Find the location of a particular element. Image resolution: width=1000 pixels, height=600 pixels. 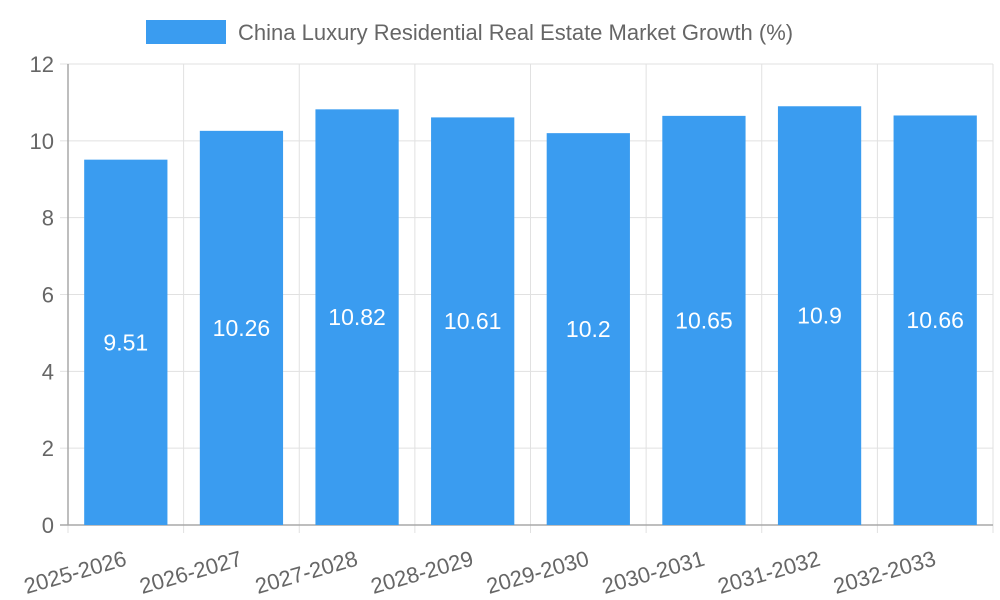

x-tick-label: 2026-2027 is located at coordinates (191, 572).